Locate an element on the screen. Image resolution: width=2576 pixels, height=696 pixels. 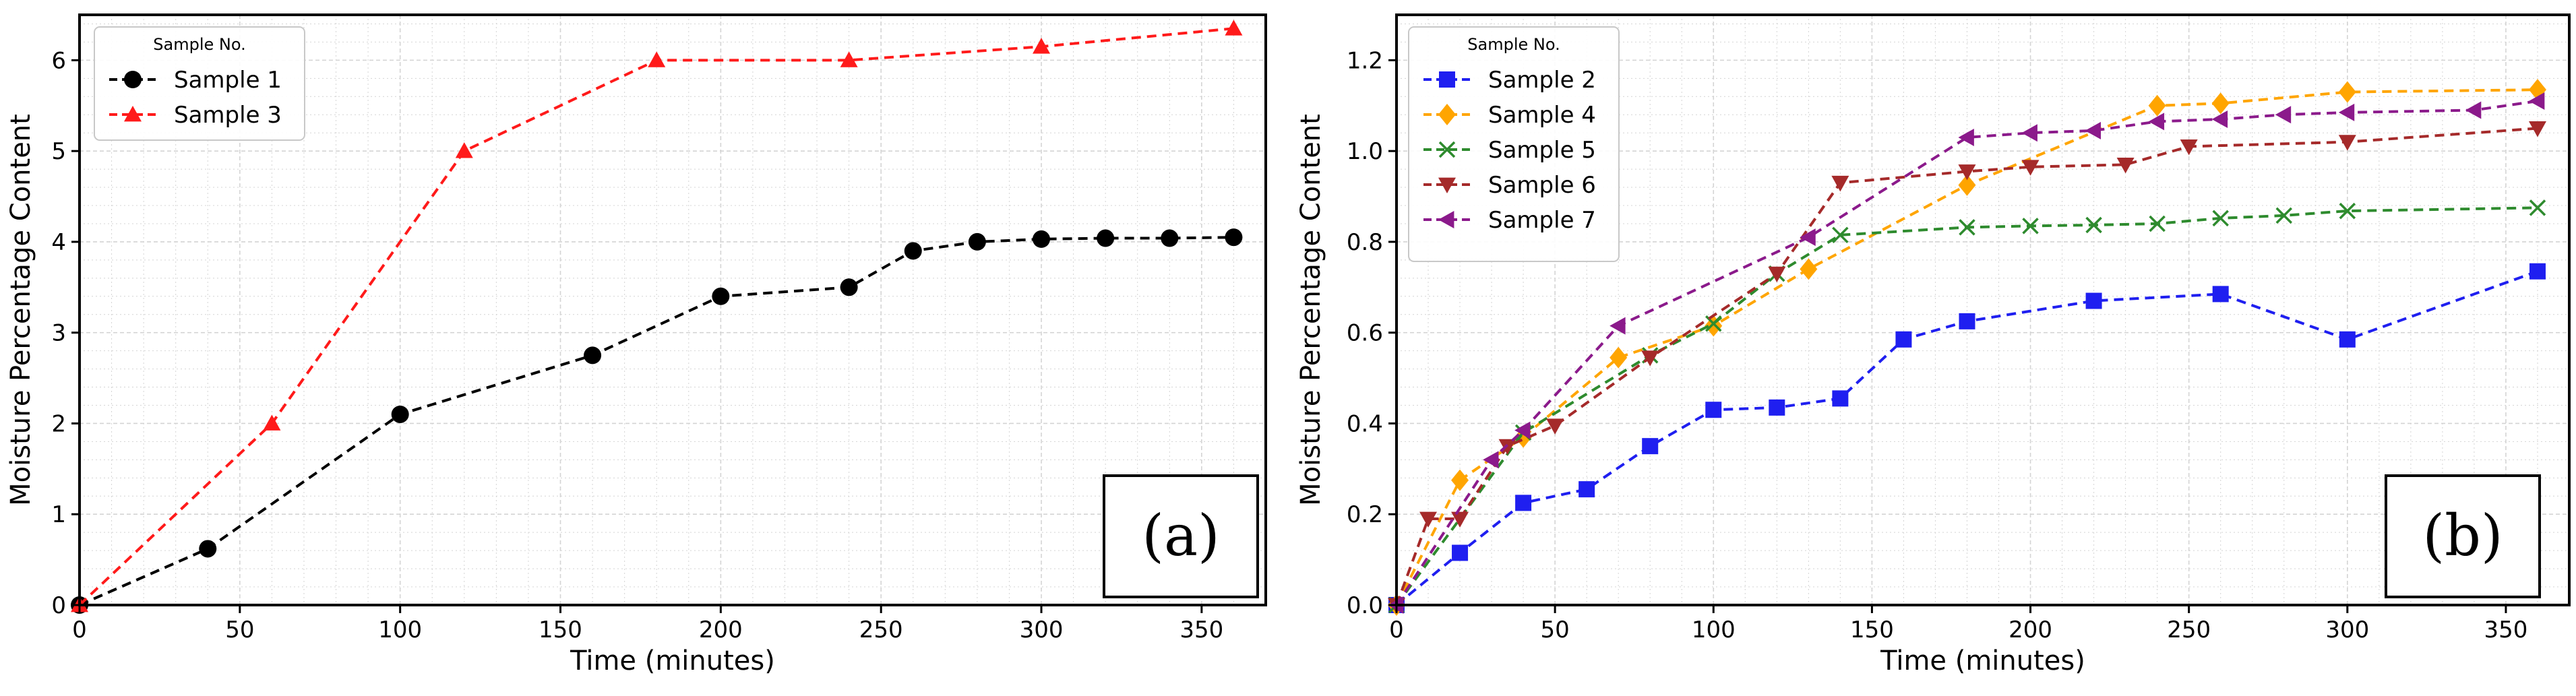
y-tick-label: 2 is located at coordinates (59, 423).